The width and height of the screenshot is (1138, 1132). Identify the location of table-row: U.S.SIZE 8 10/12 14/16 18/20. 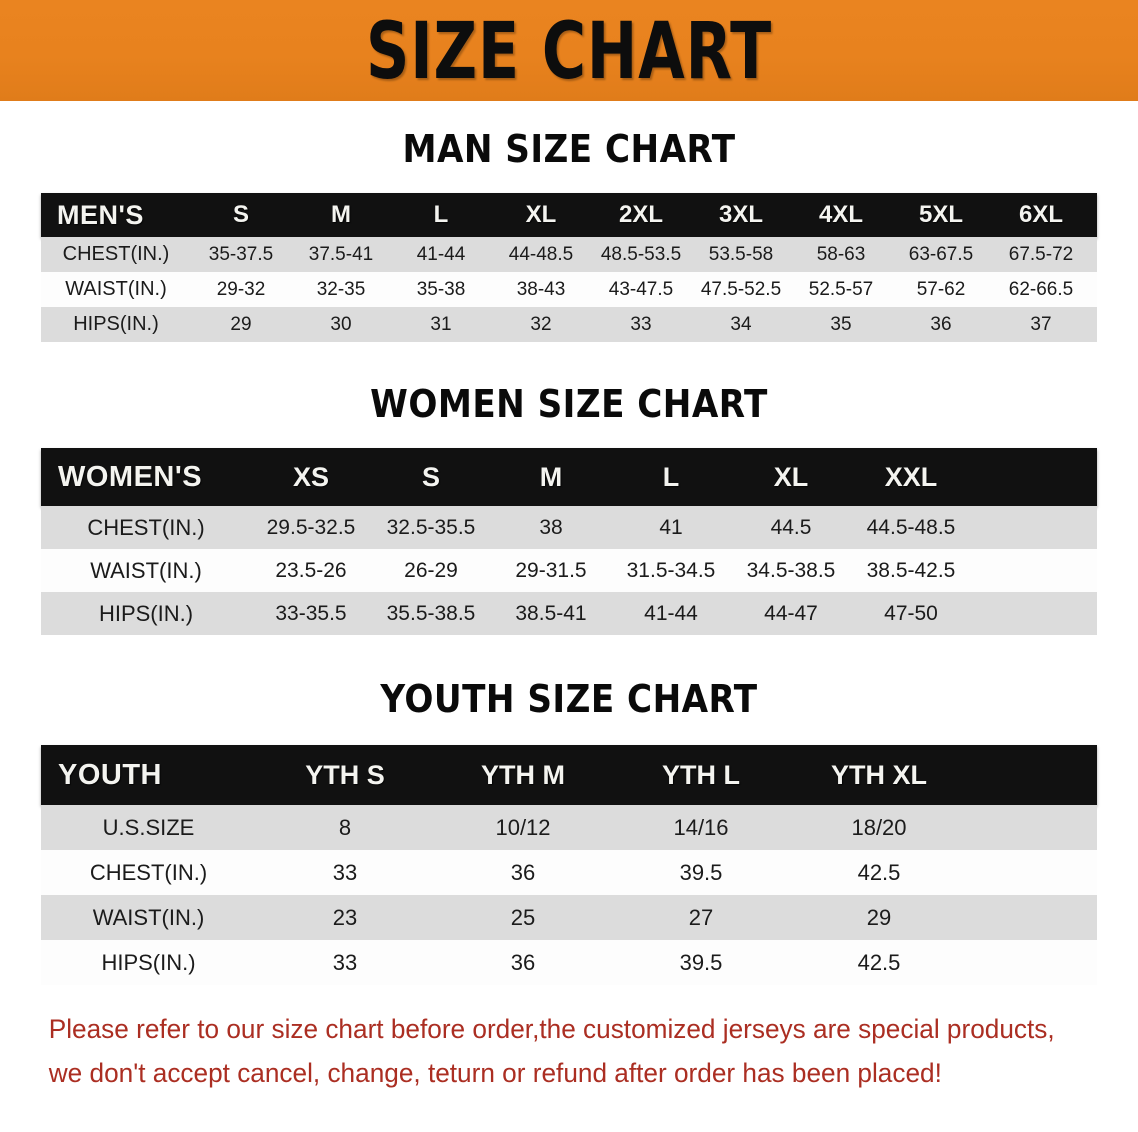
(569, 827).